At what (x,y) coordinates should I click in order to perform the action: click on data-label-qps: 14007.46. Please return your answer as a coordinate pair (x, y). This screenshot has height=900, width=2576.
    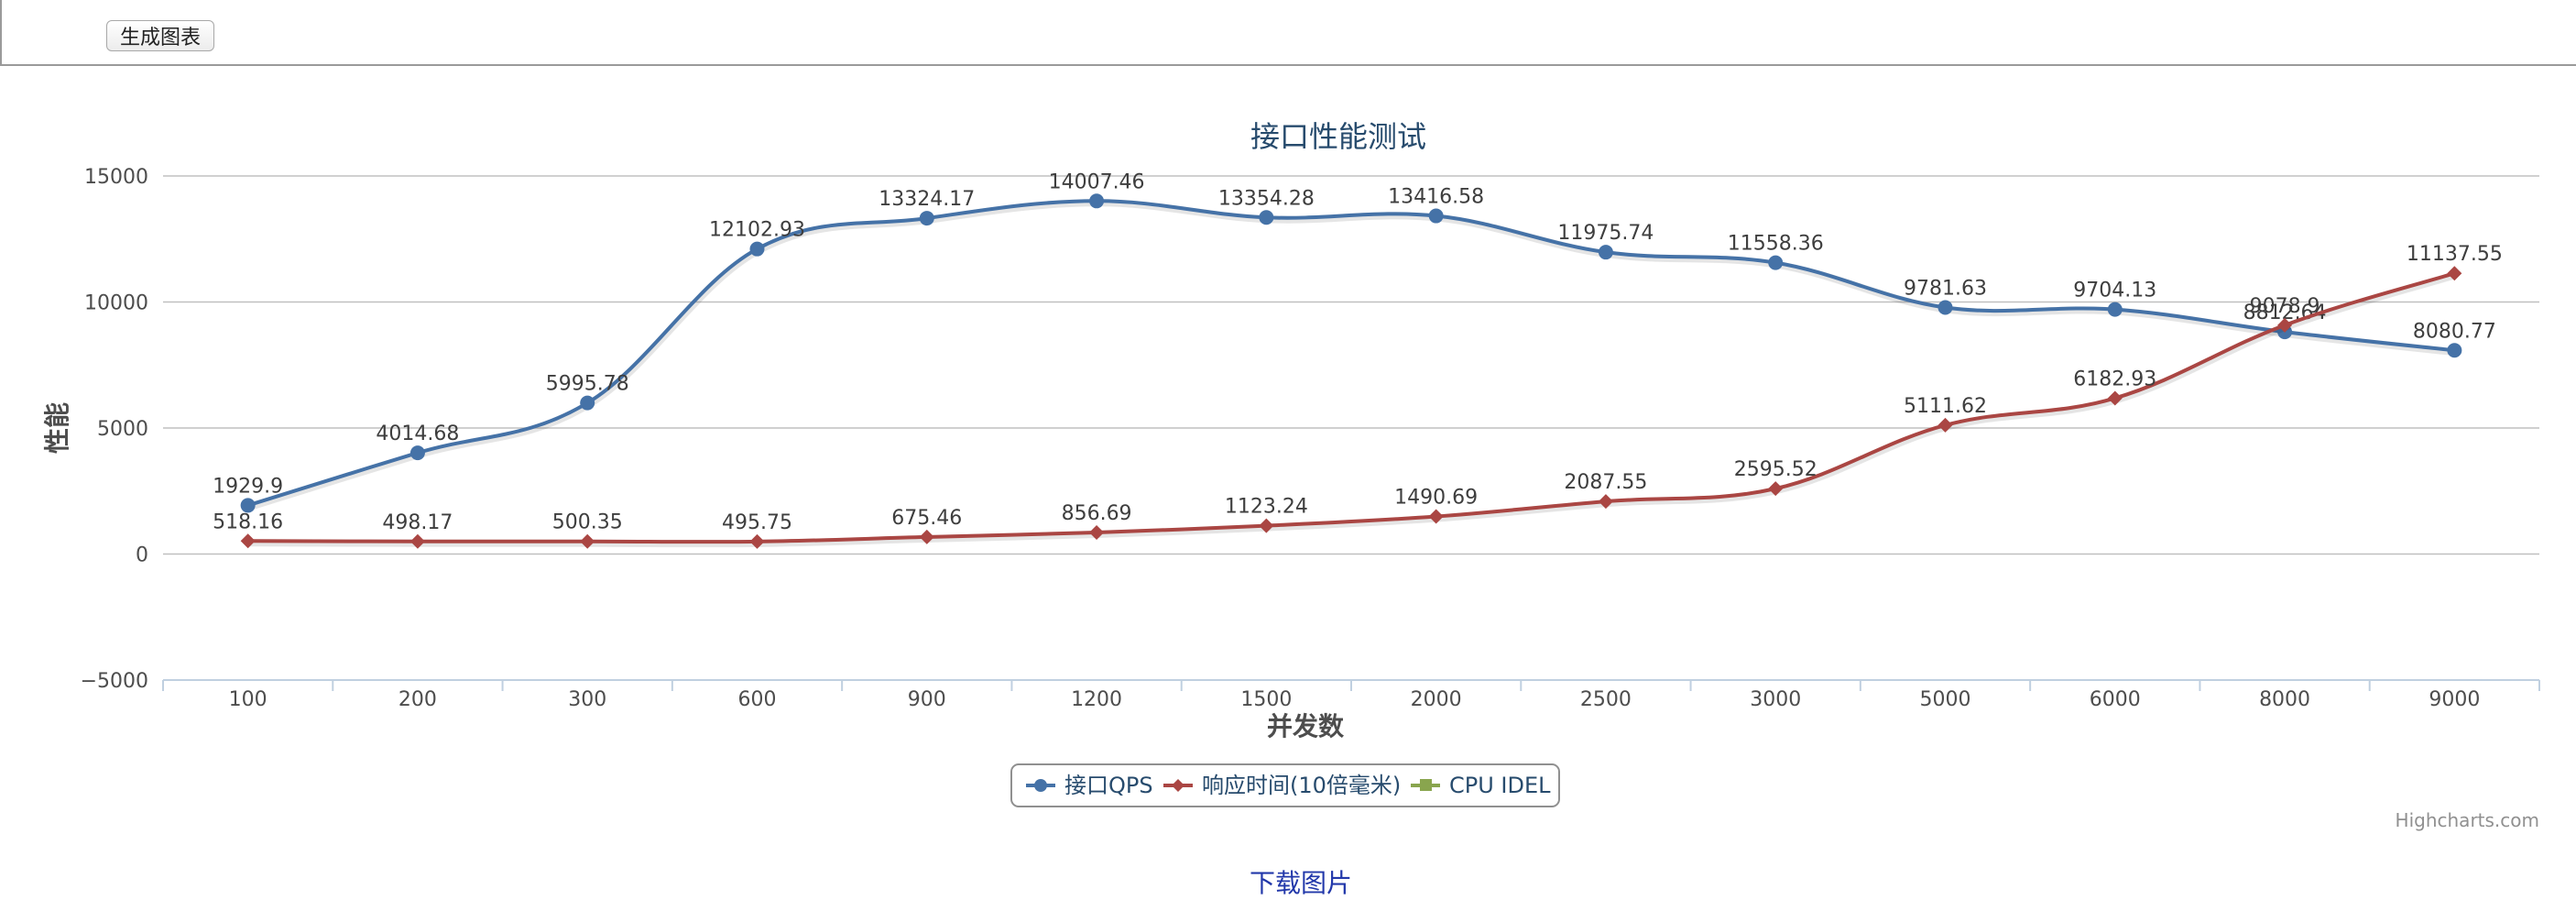
    Looking at the image, I should click on (1097, 181).